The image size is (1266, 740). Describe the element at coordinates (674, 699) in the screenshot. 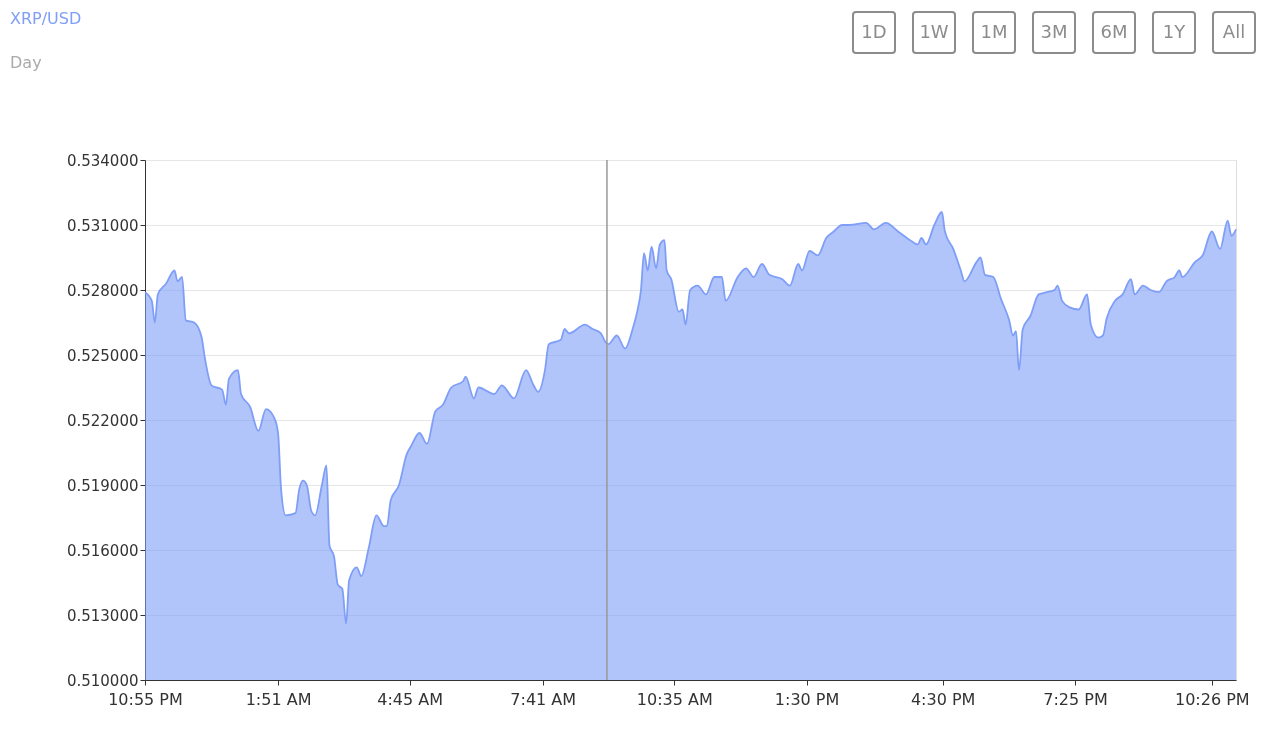

I see `x-tick-label: 10:35 AM` at that location.